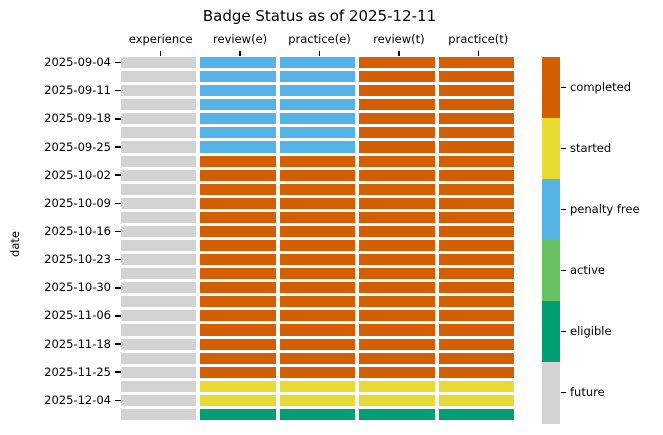  What do you see at coordinates (605, 208) in the screenshot?
I see `colorbar-label: penalty free` at bounding box center [605, 208].